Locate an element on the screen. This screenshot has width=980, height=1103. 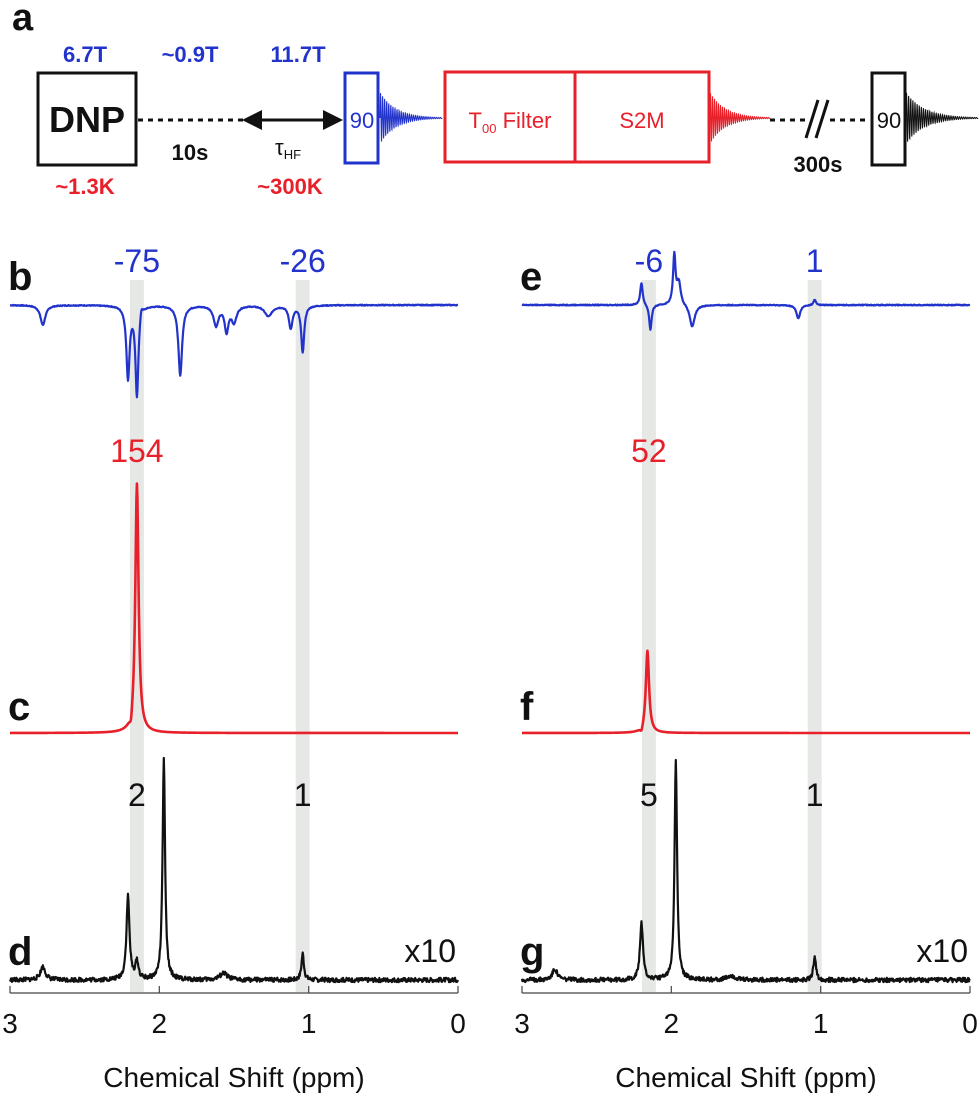
peak-label-d-1: 2 is located at coordinates (137, 795).